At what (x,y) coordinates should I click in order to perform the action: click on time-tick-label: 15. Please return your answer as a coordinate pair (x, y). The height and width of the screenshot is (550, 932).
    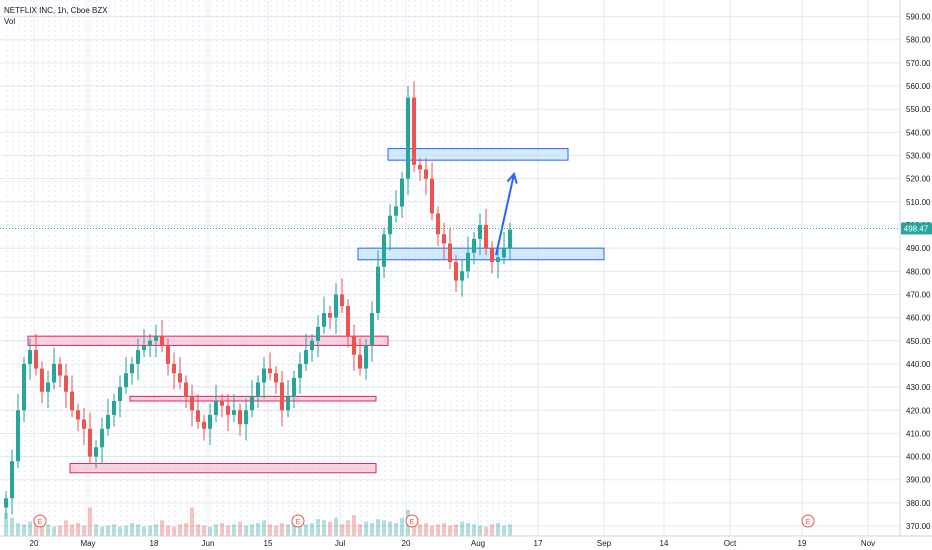
    Looking at the image, I should click on (268, 543).